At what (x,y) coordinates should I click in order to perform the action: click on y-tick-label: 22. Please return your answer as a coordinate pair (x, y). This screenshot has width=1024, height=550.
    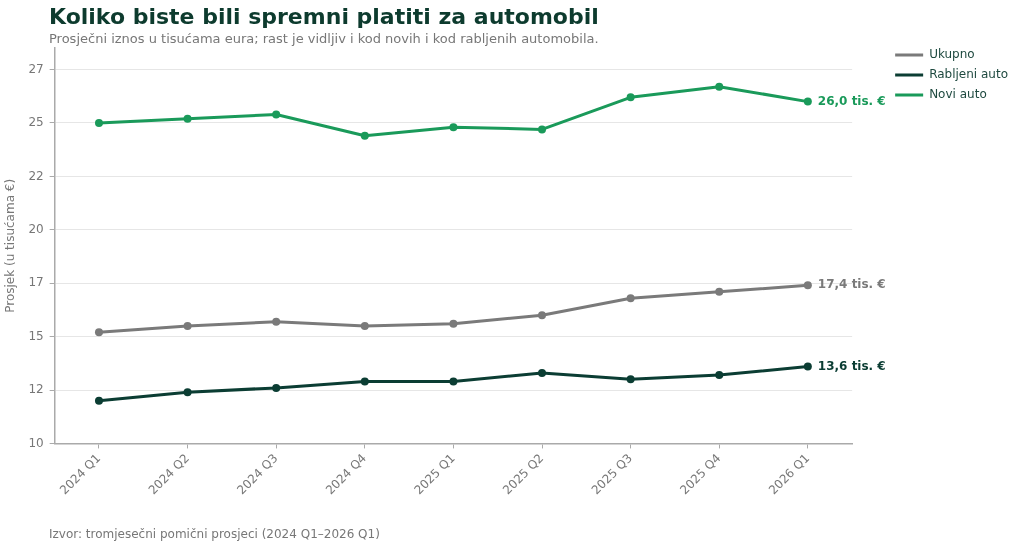
    Looking at the image, I should click on (36, 175).